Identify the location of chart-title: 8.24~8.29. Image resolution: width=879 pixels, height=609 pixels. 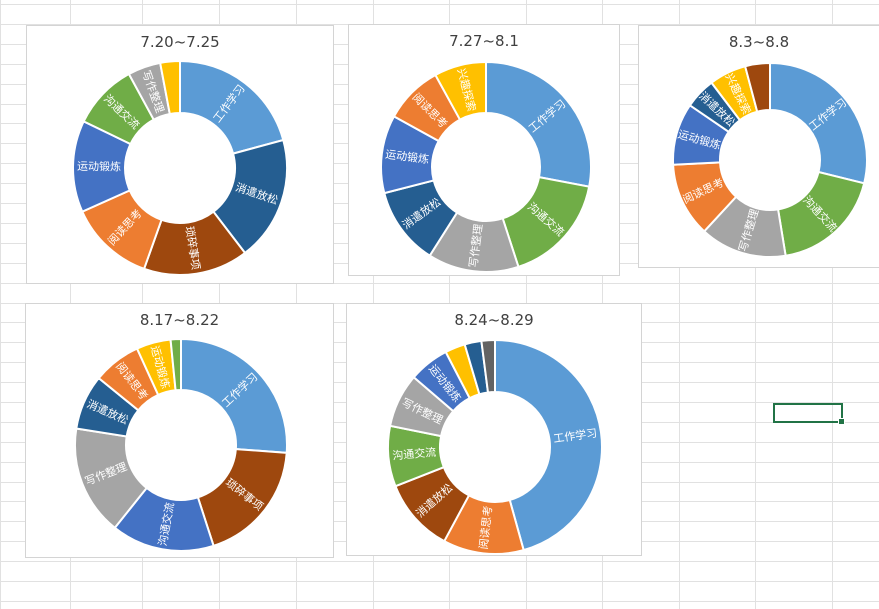
(494, 320).